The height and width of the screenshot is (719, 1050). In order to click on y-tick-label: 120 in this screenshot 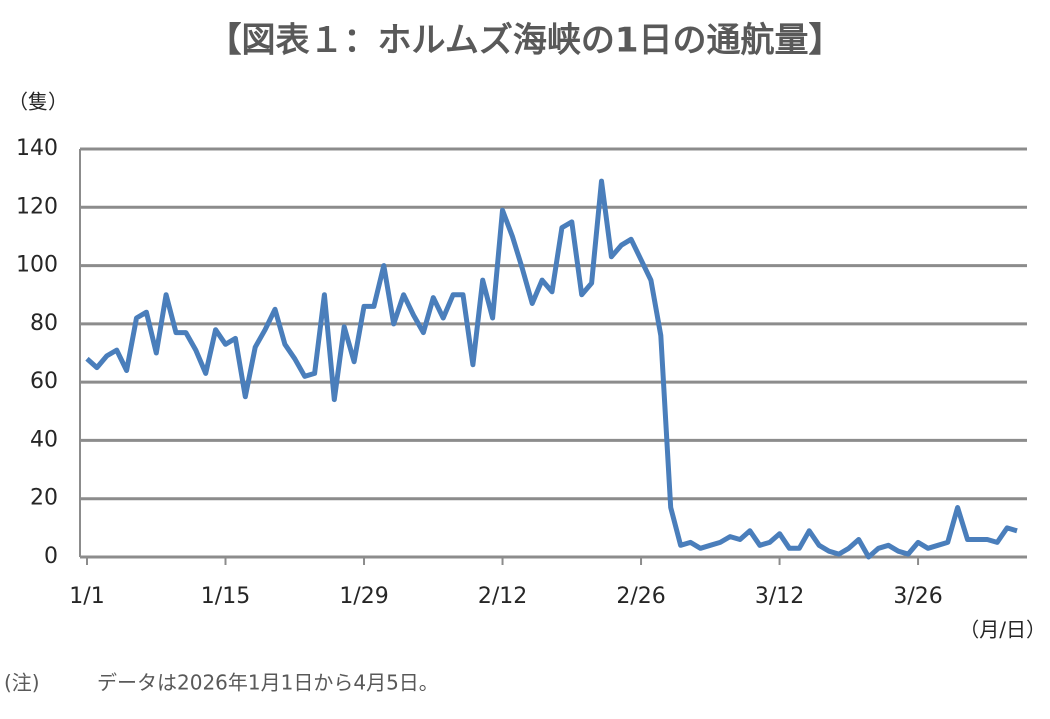, I will do `click(37, 206)`.